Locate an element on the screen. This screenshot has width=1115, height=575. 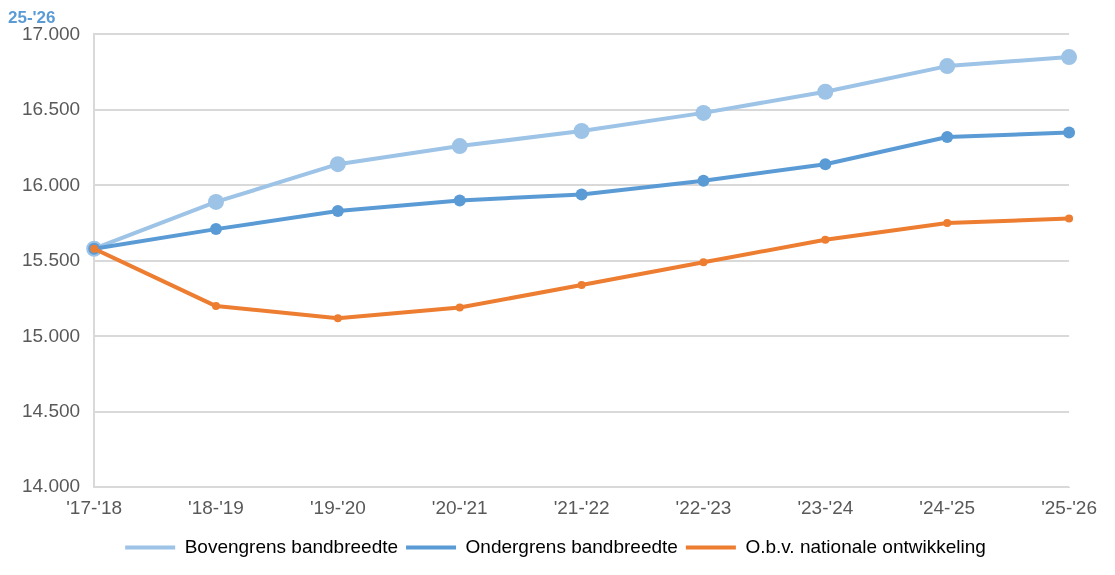
x-tick-label: '20-'21 is located at coordinates (459, 507).